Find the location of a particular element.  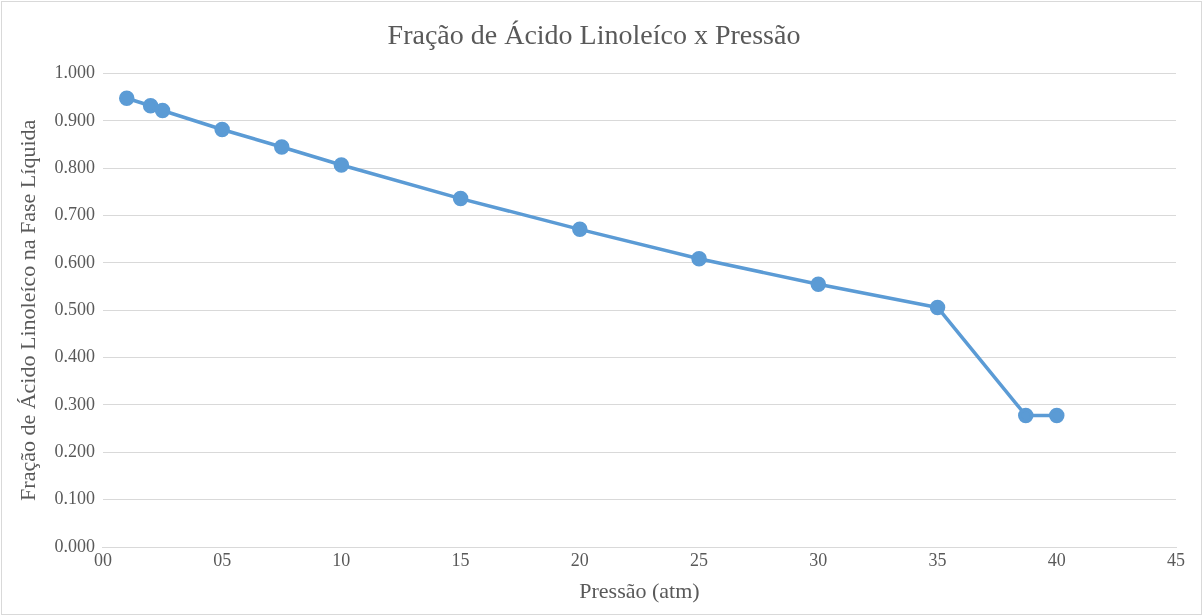

x-tick-label: 20 is located at coordinates (579, 559).